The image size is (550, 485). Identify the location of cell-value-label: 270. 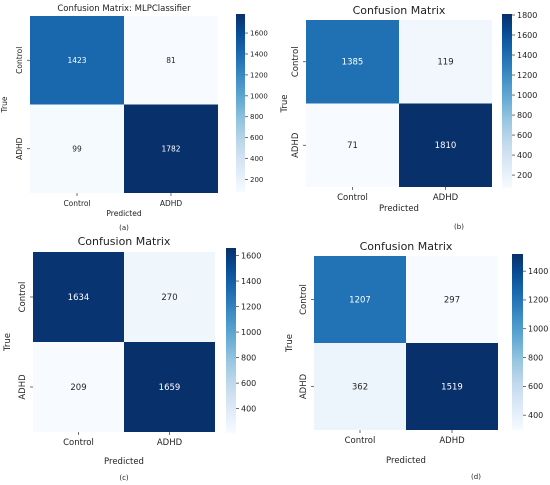
(169, 298).